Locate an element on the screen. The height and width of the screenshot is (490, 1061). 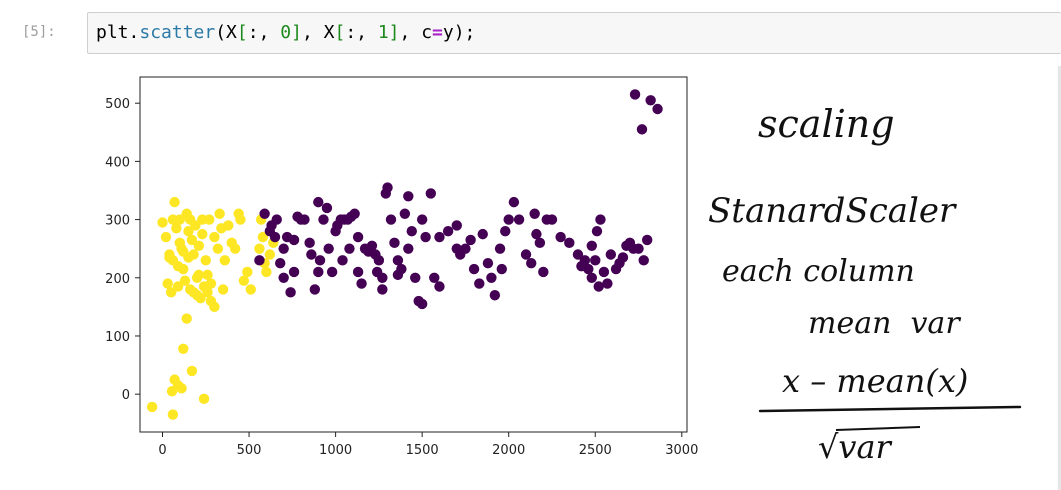
x-tick-label: 1500 is located at coordinates (422, 450).